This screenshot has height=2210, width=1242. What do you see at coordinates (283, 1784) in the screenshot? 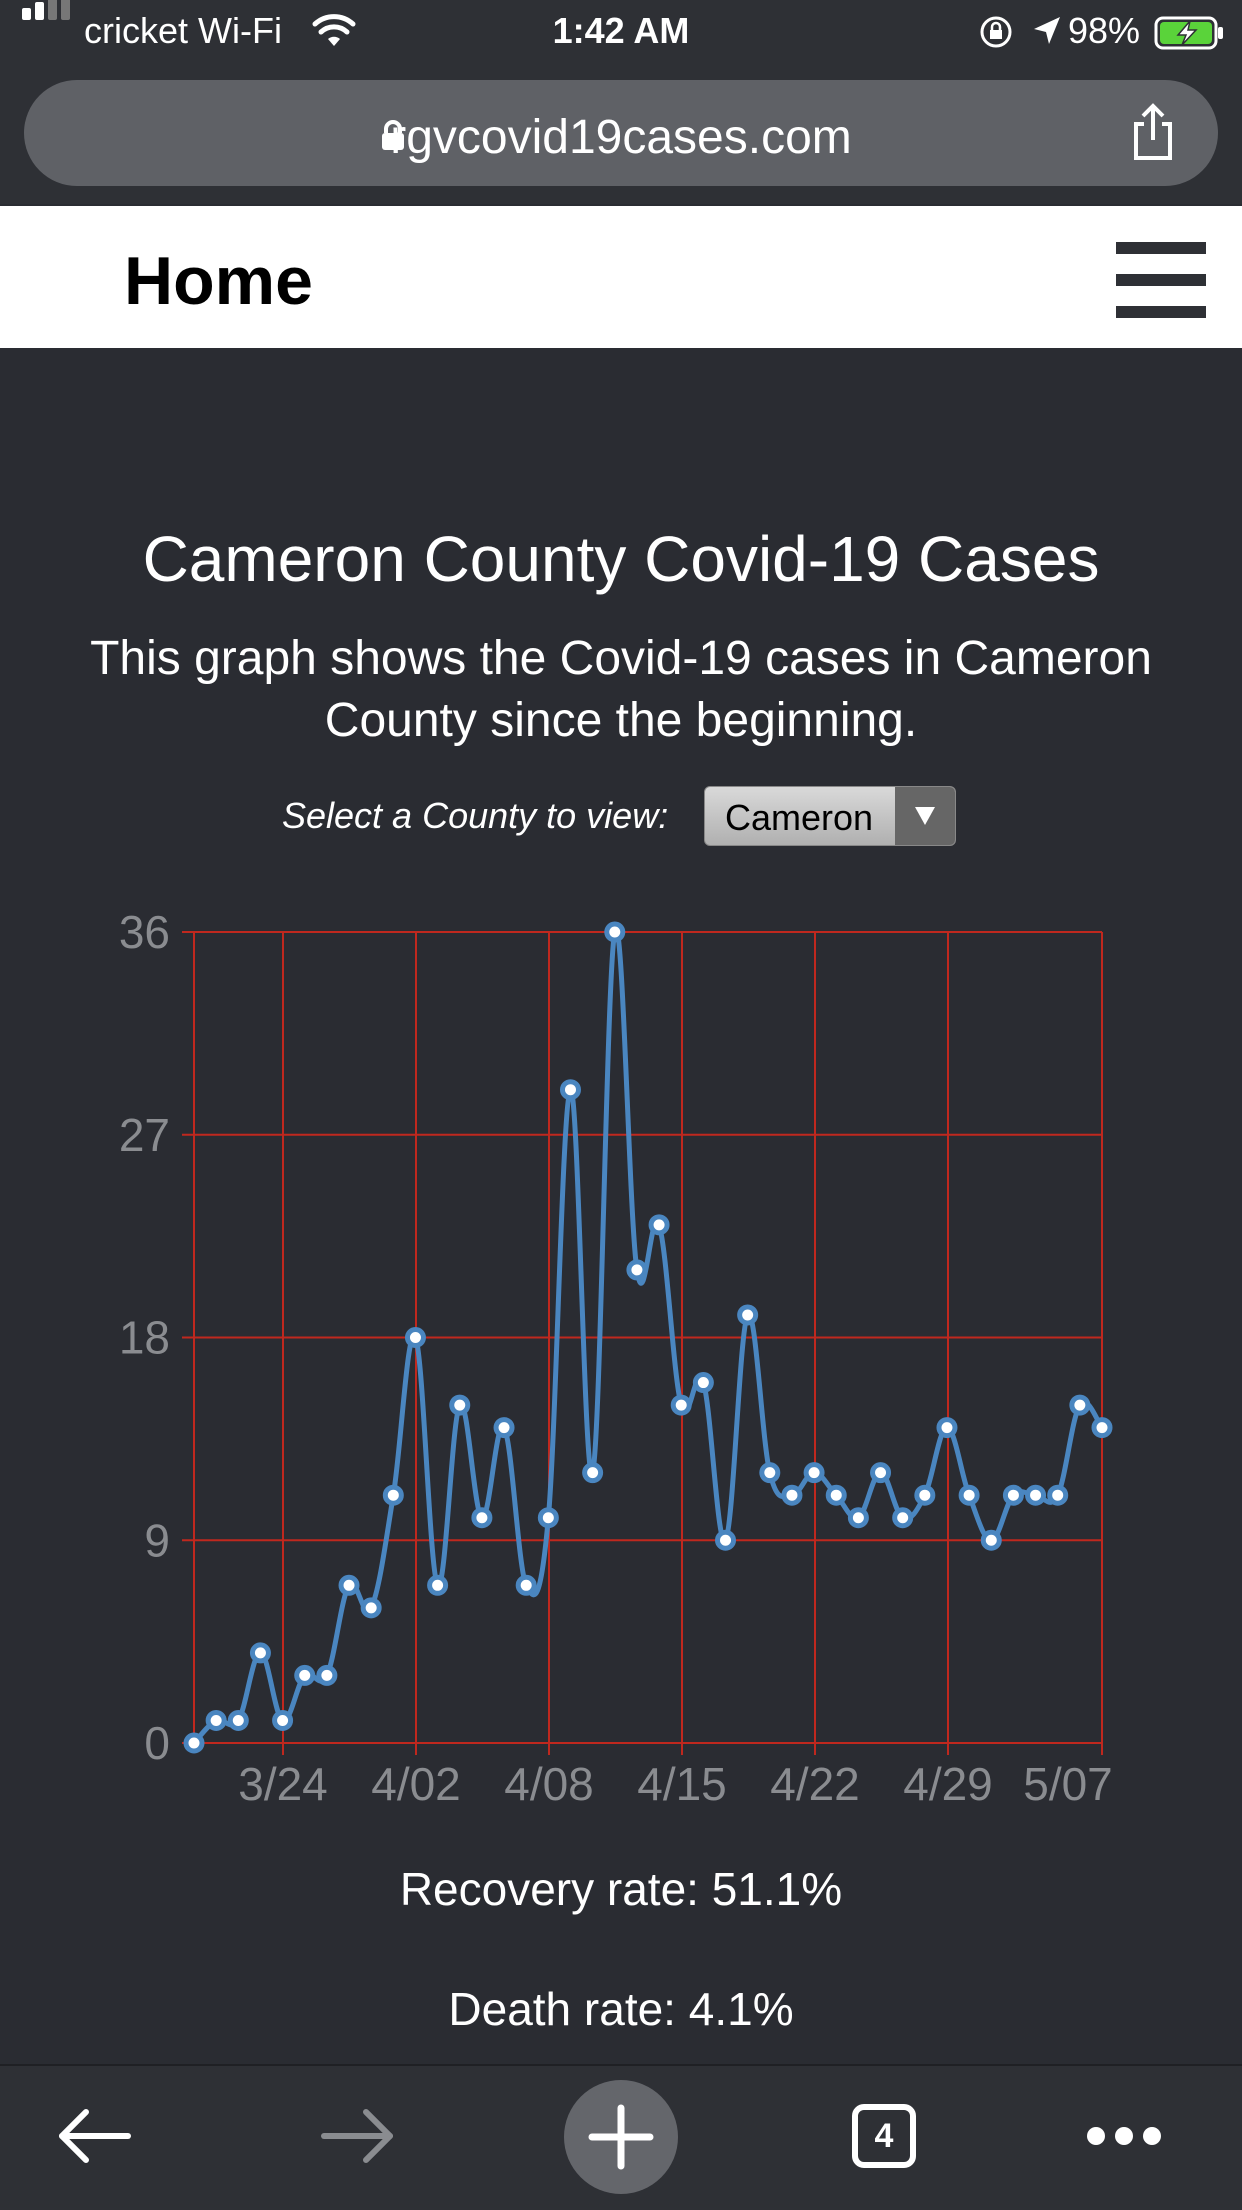
I see `x-tick-label: 3/24` at bounding box center [283, 1784].